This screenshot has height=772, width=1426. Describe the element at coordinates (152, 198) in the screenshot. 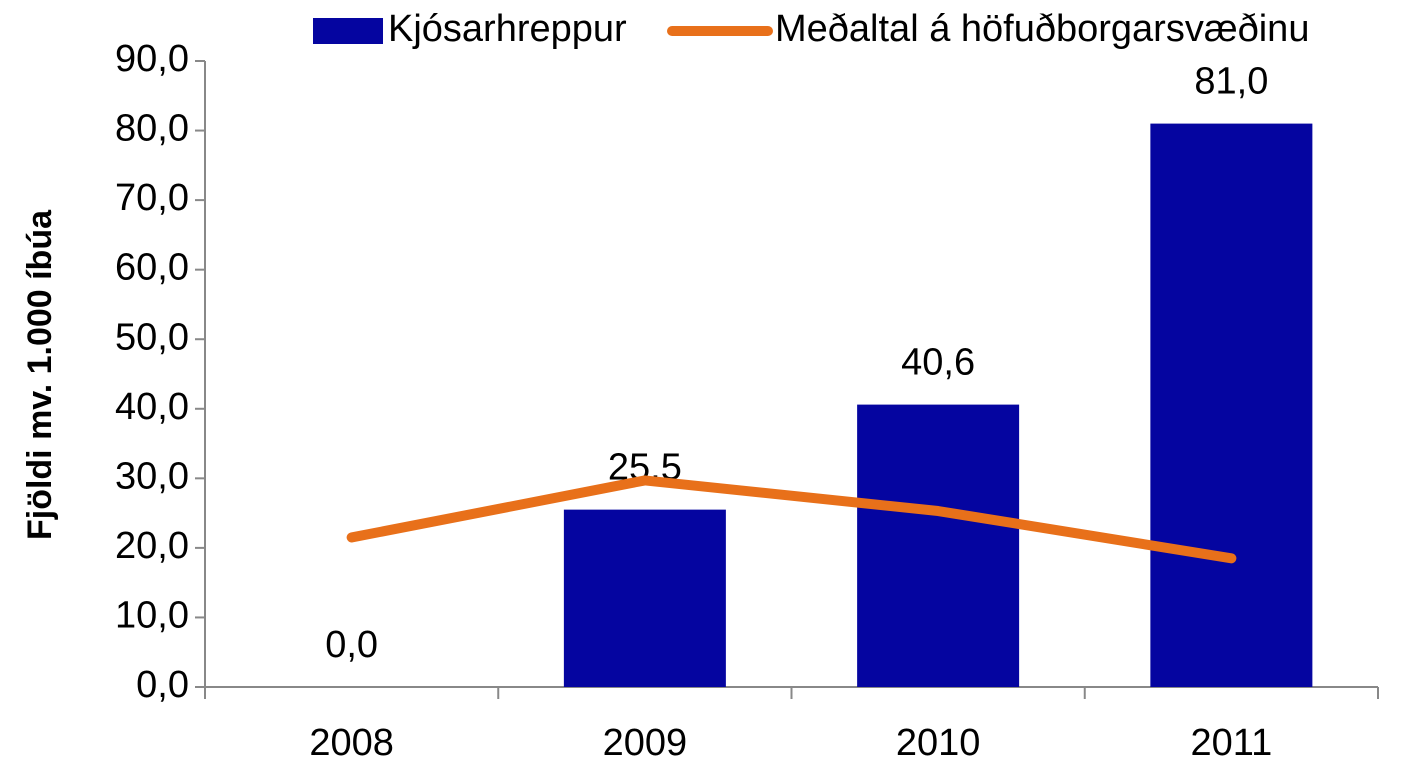

I see `y-tick-label: 70,0` at that location.